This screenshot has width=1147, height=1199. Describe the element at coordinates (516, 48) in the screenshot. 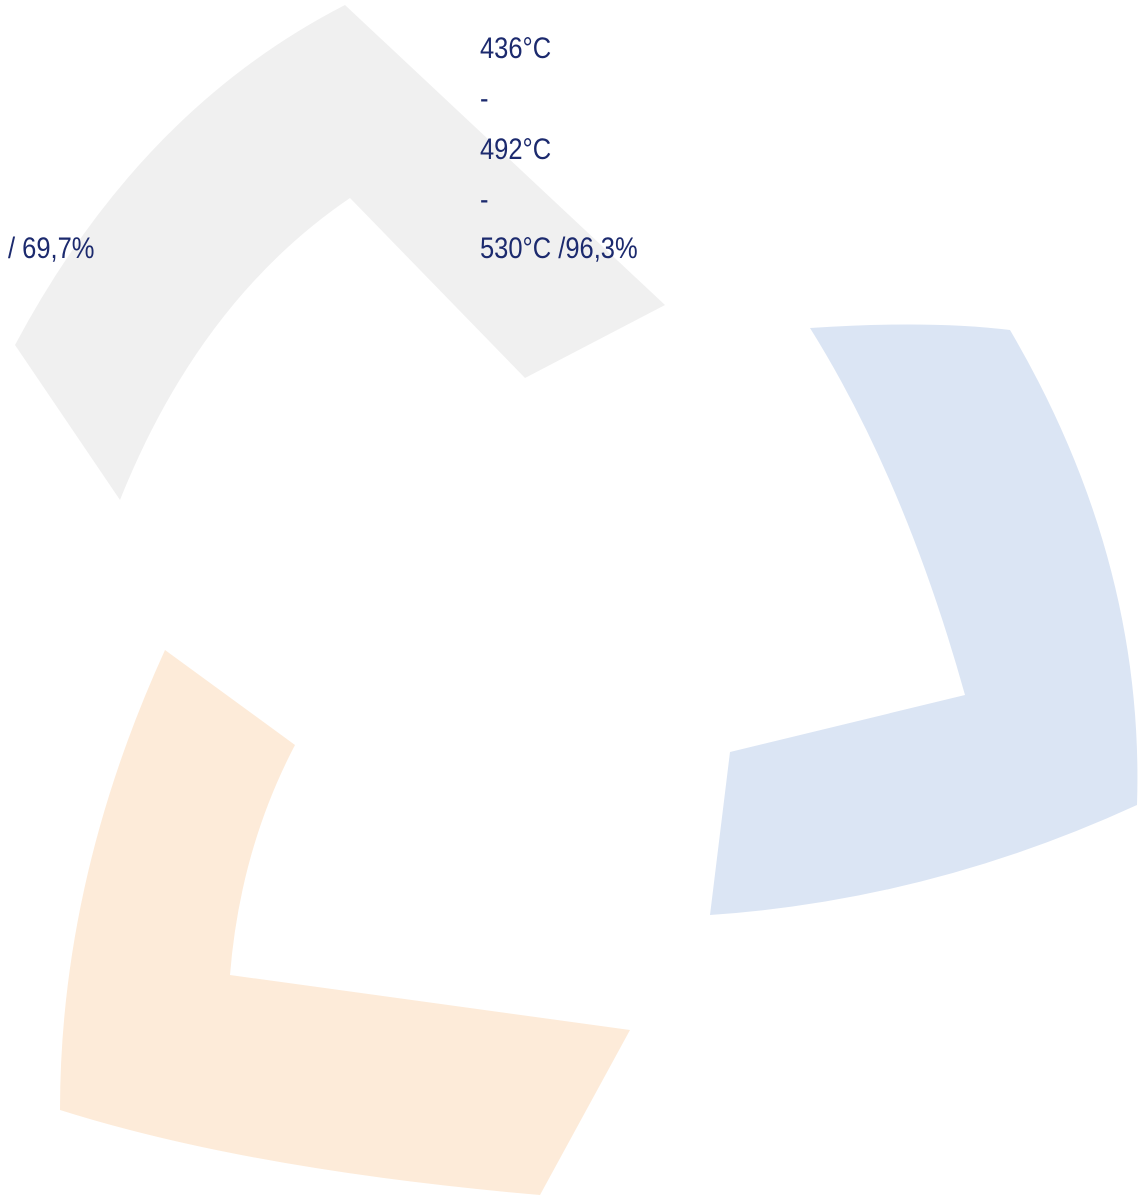

I see `temp-line: 436°C` at that location.